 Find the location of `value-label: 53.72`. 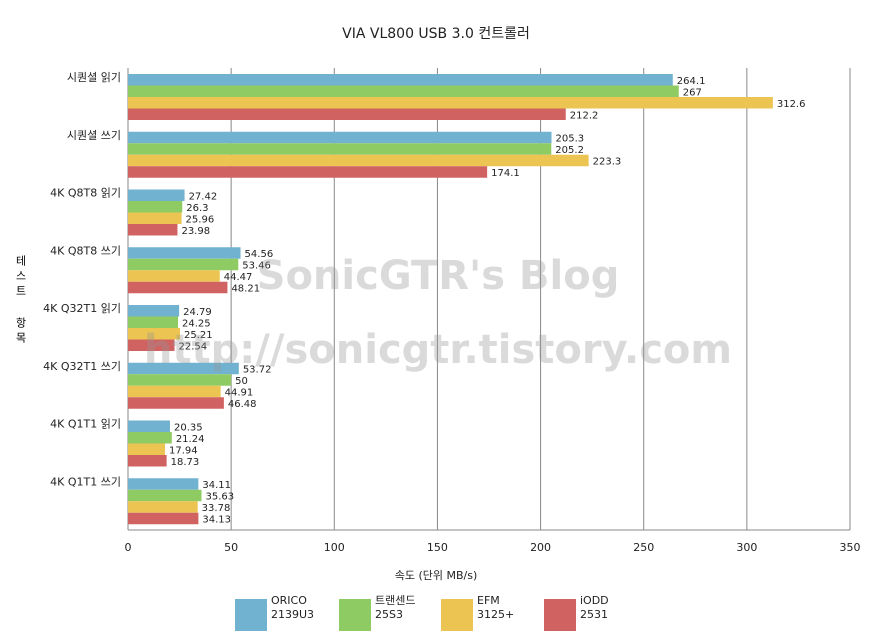

value-label: 53.72 is located at coordinates (257, 370).